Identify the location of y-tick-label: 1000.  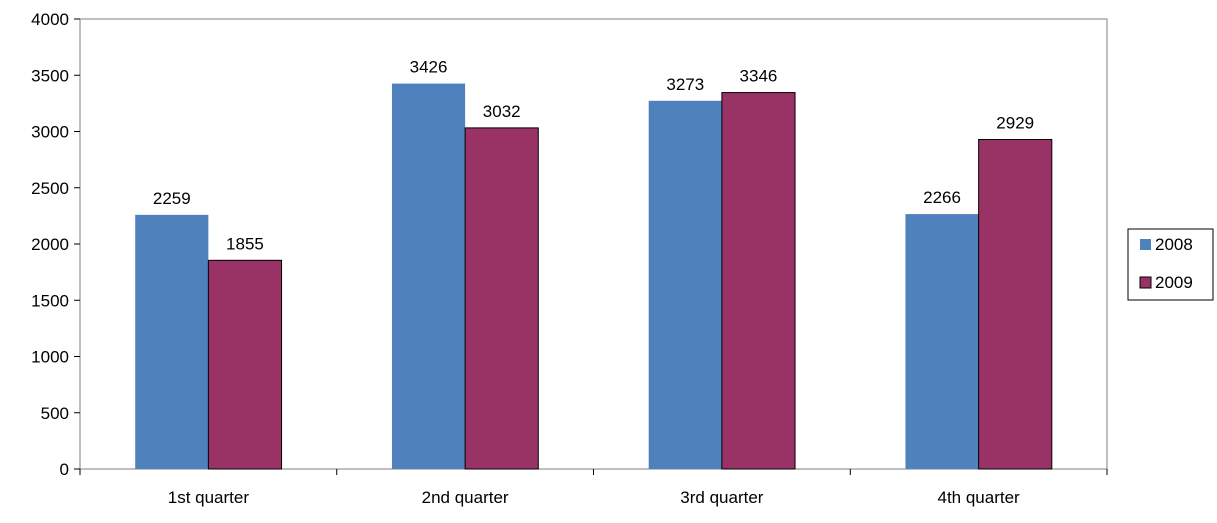
(50, 357).